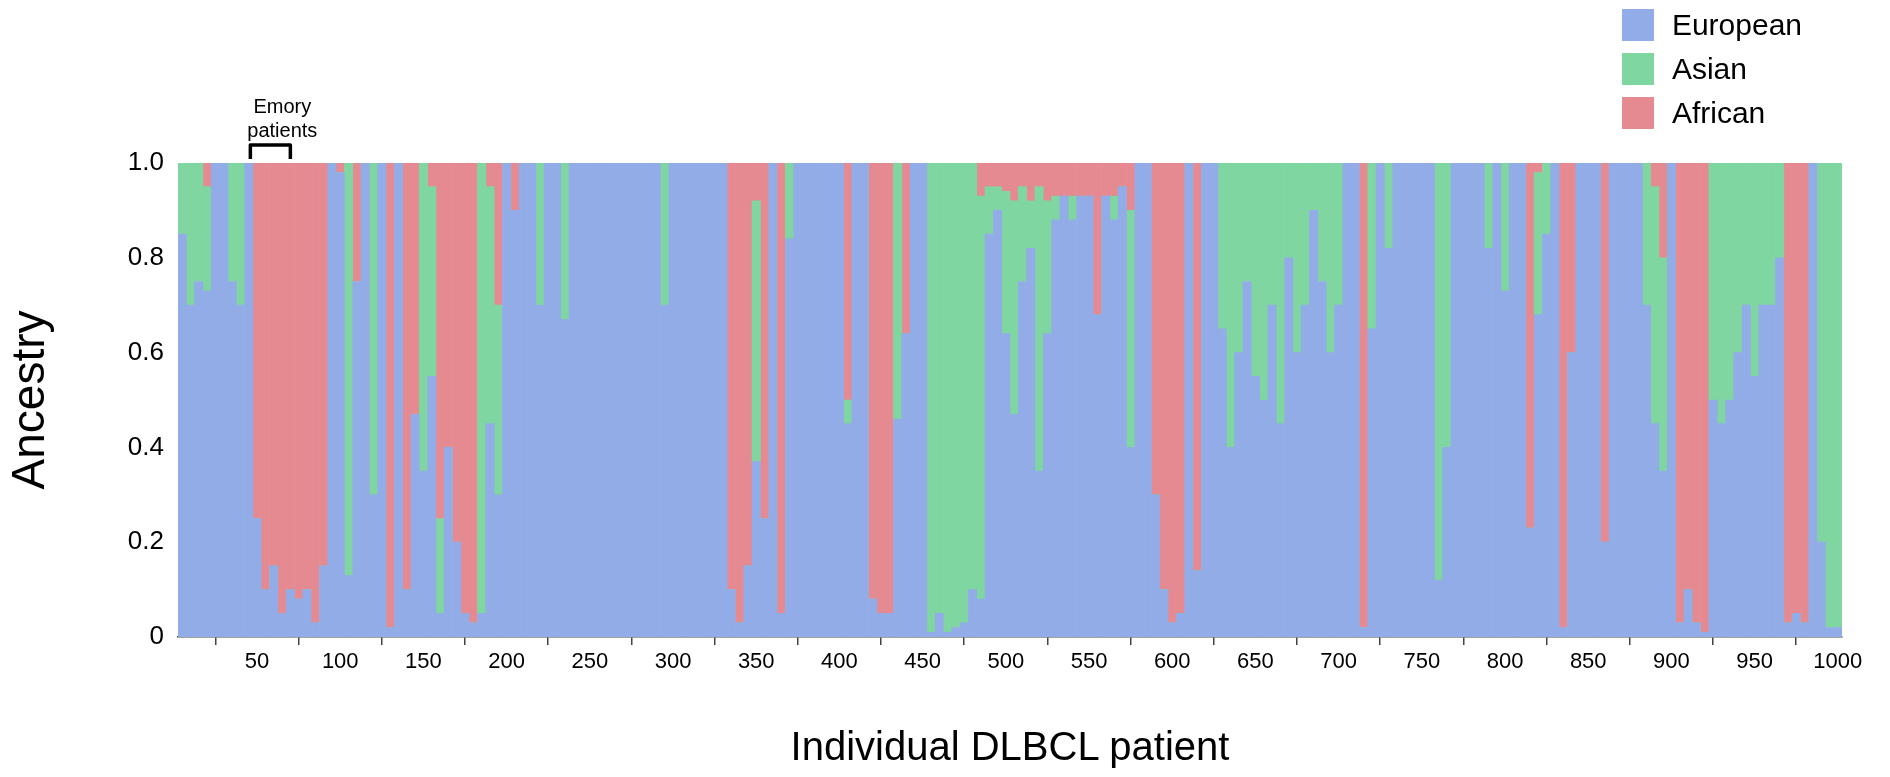 The height and width of the screenshot is (777, 1890). What do you see at coordinates (1010, 746) in the screenshot?
I see `x-axis-title: Individual DLBCL patient` at bounding box center [1010, 746].